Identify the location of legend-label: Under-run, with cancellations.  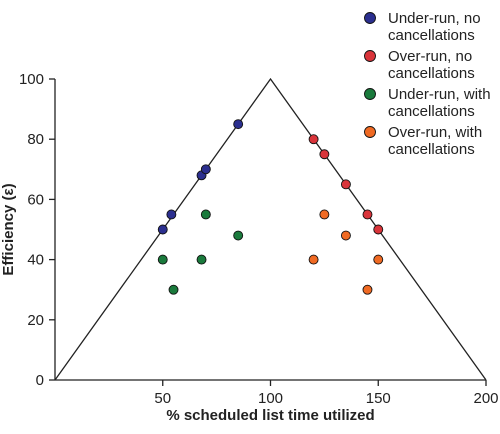
(439, 103).